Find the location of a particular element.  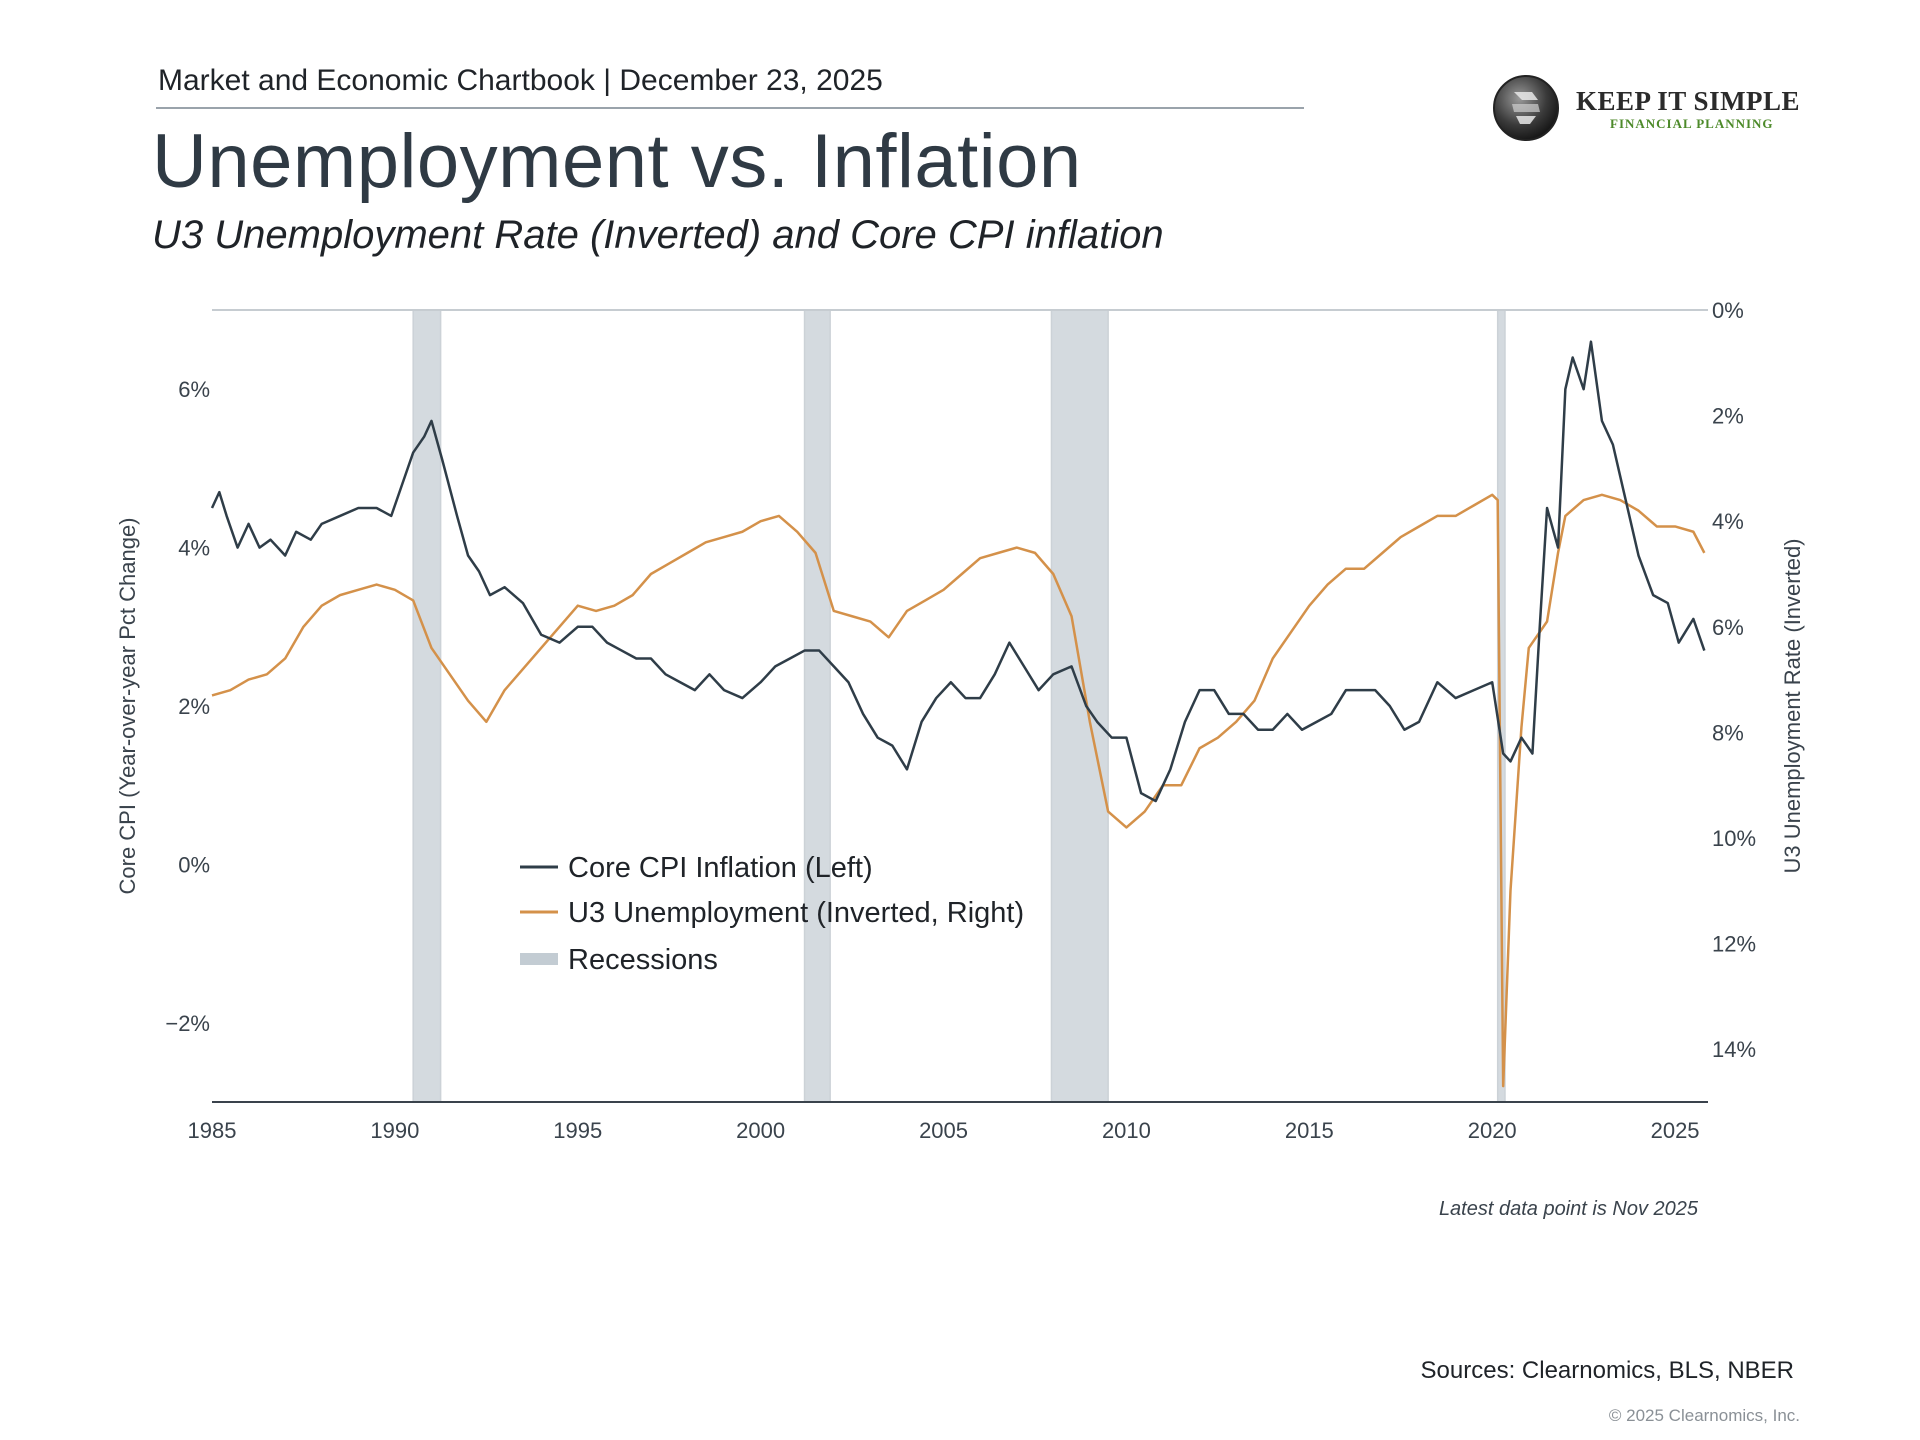

y-right-tick-label: 2% is located at coordinates (1728, 416).